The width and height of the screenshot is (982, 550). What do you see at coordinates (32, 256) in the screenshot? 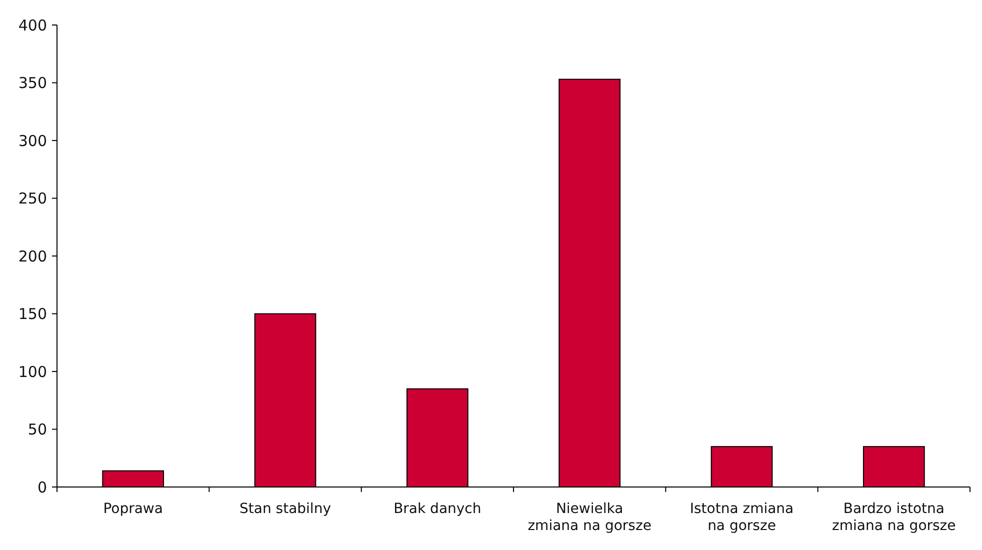
I see `y-tick-label: 200` at bounding box center [32, 256].